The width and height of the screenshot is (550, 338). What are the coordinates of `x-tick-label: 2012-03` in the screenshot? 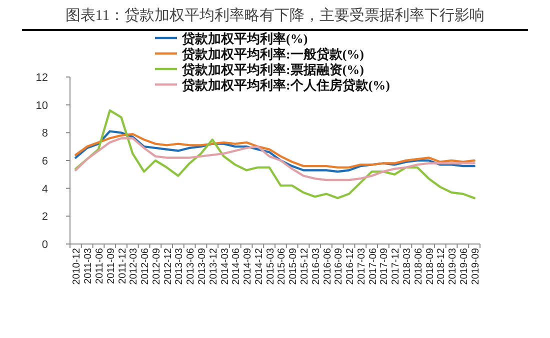 It's located at (134, 266).